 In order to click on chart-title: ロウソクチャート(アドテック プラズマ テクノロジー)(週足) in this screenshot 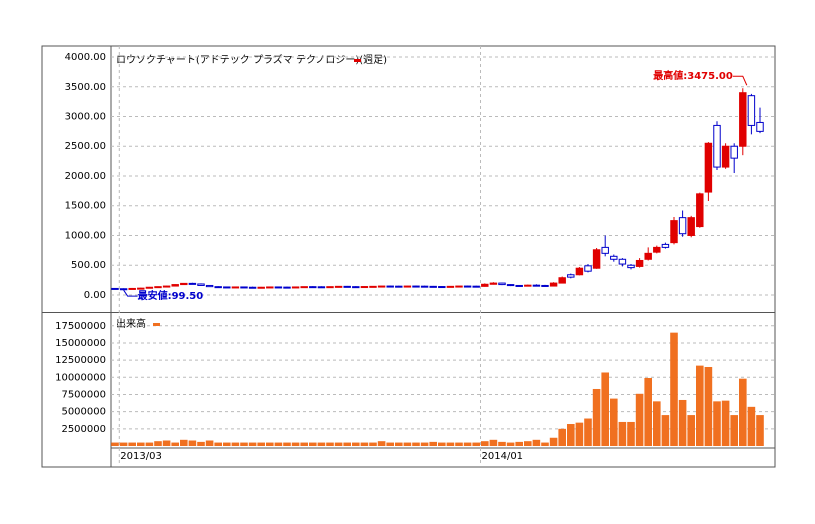, I will do `click(251, 59)`.